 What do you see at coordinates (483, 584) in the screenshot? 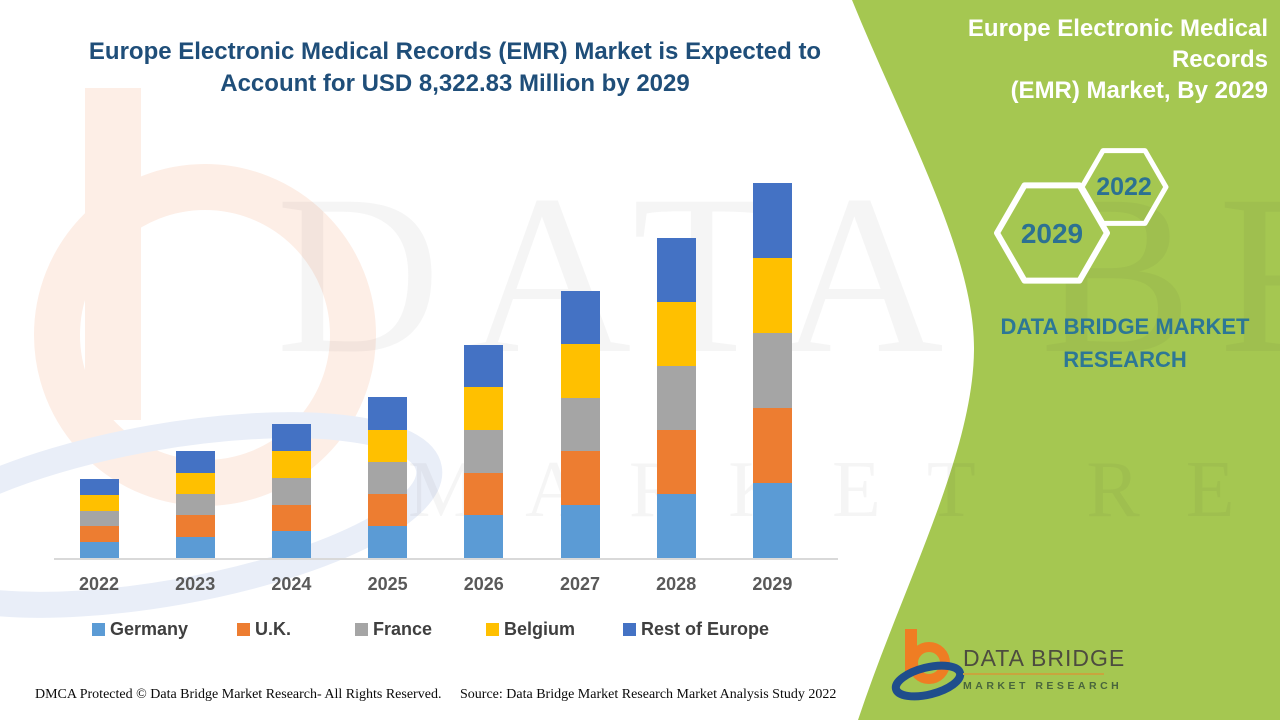
I see `x-axis-label-2026: 2026` at bounding box center [483, 584].